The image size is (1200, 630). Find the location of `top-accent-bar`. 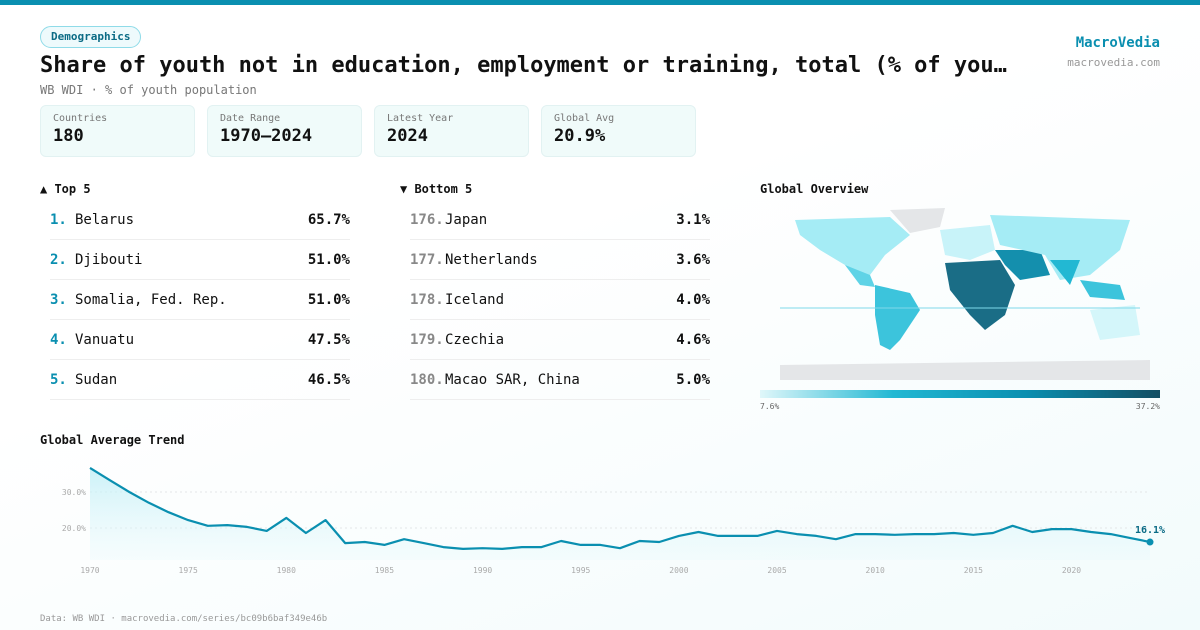

top-accent-bar is located at coordinates (600, 2).